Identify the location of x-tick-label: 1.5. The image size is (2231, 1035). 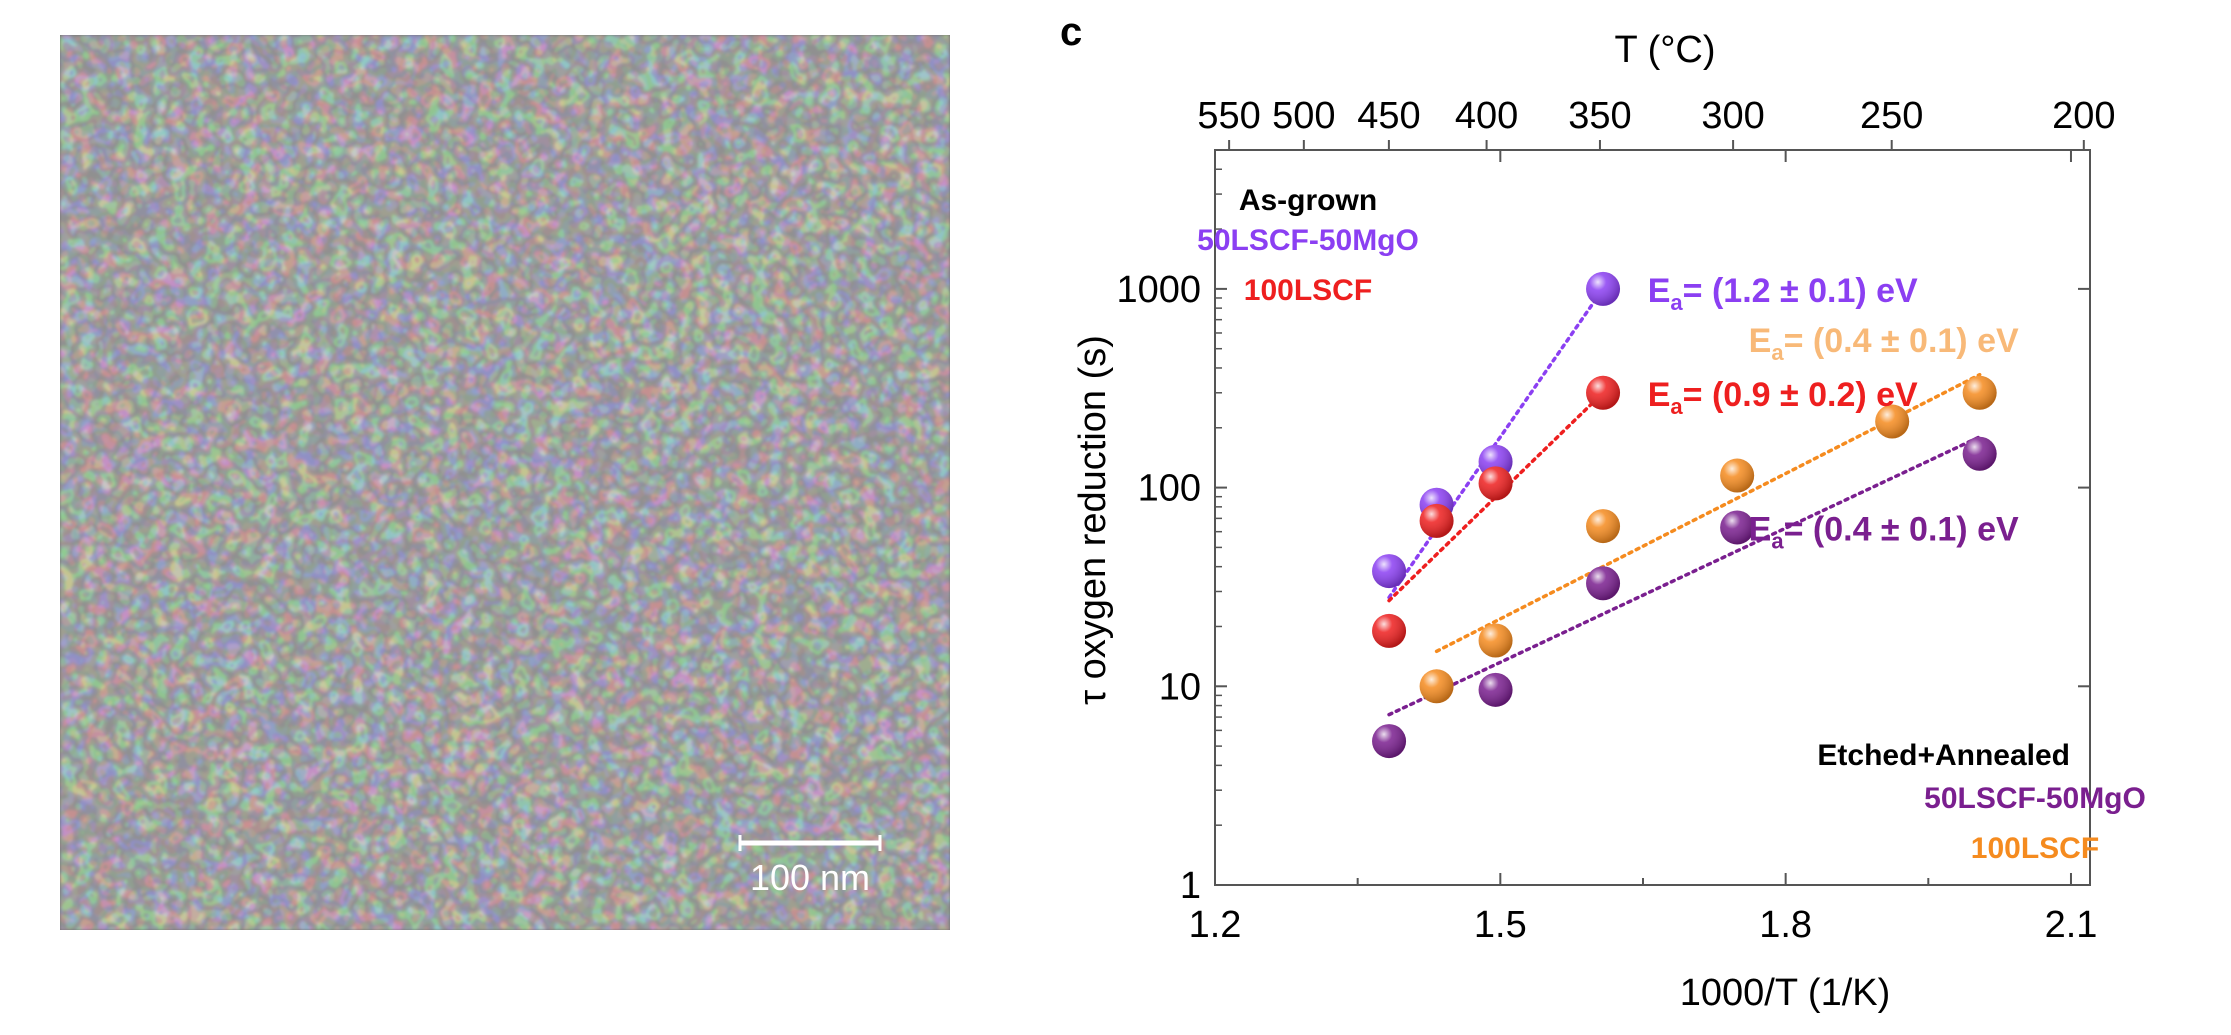
(1500, 925).